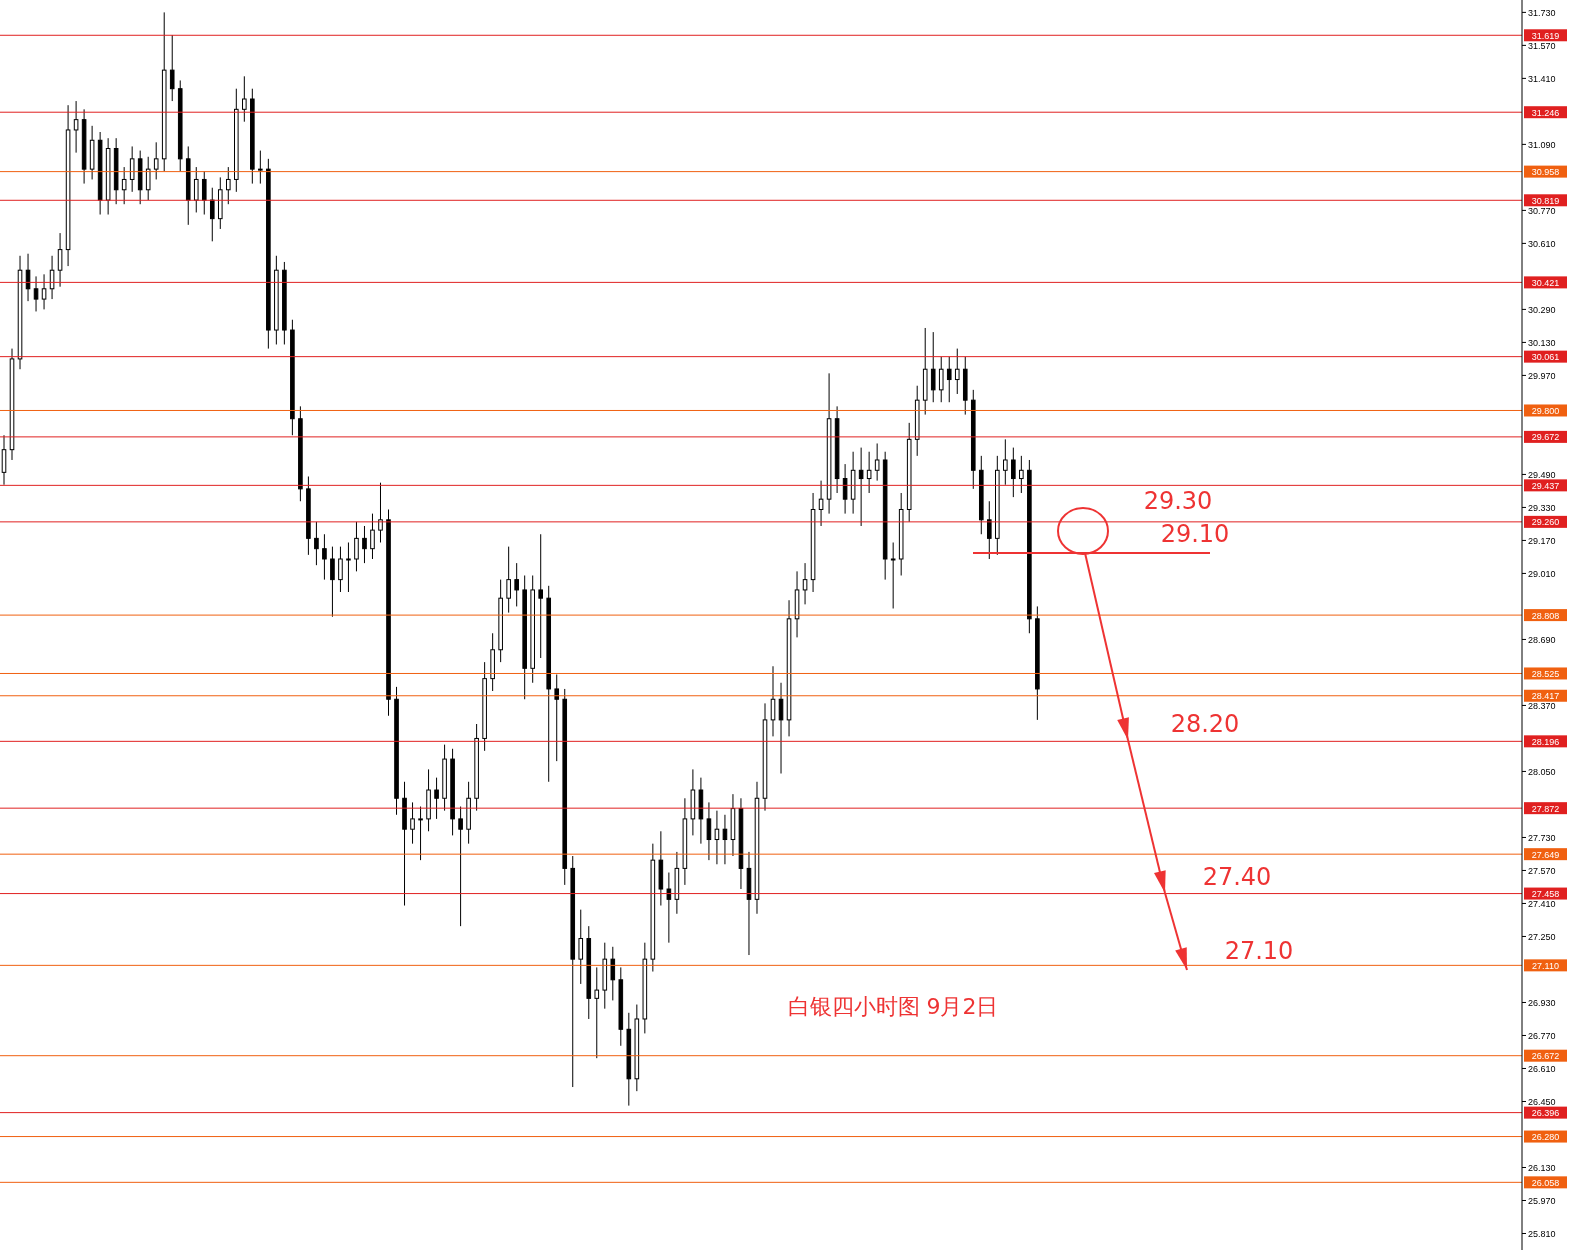 The image size is (1569, 1250). Describe the element at coordinates (1542, 507) in the screenshot. I see `y-tick-label: 29.330` at that location.